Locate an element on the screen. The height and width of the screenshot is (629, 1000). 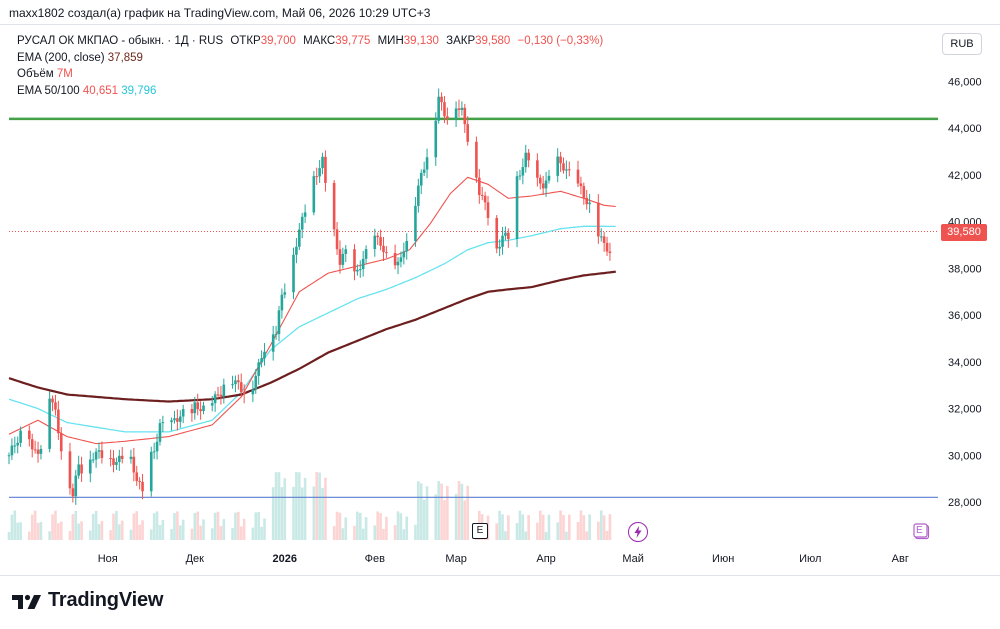
legend-ema50-100-row: EMA 50/100 40,651 39,796 is located at coordinates (310, 91).